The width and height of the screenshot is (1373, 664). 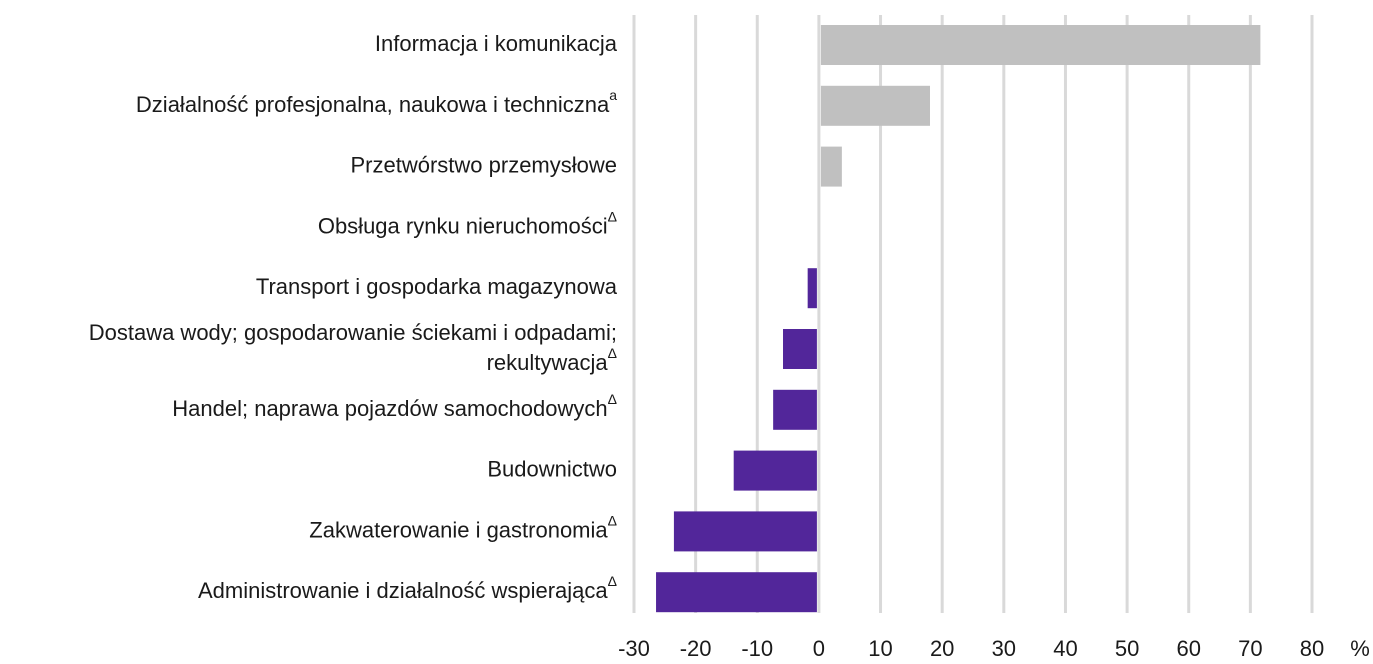 I want to click on category-label: Transport i gospodarka magazynowa, so click(x=437, y=286).